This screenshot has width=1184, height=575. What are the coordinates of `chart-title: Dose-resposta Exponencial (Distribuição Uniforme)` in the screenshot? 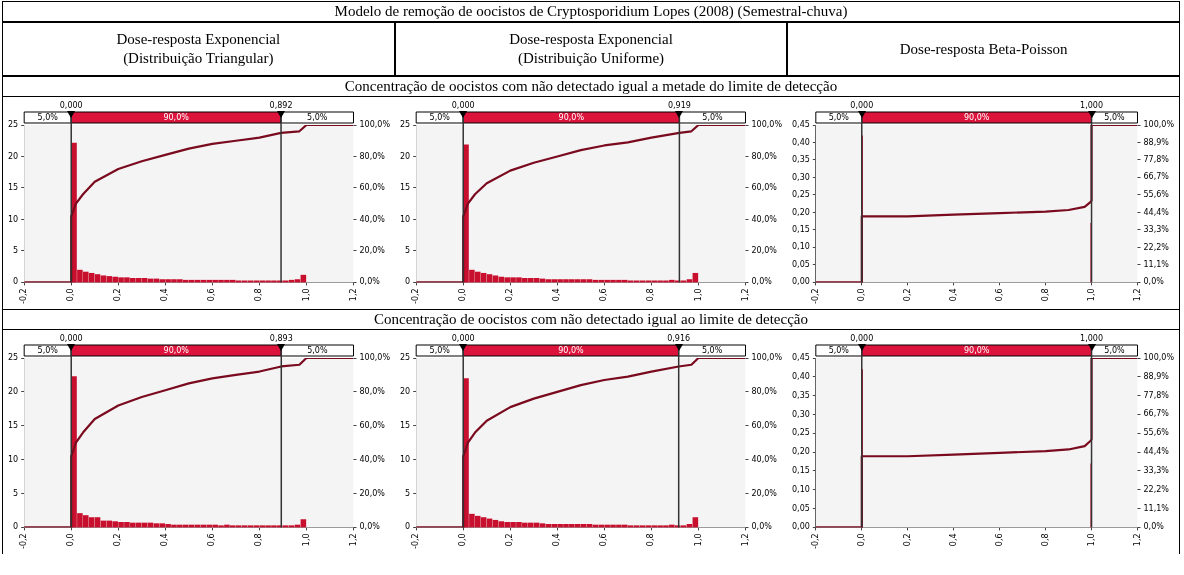 It's located at (591, 49).